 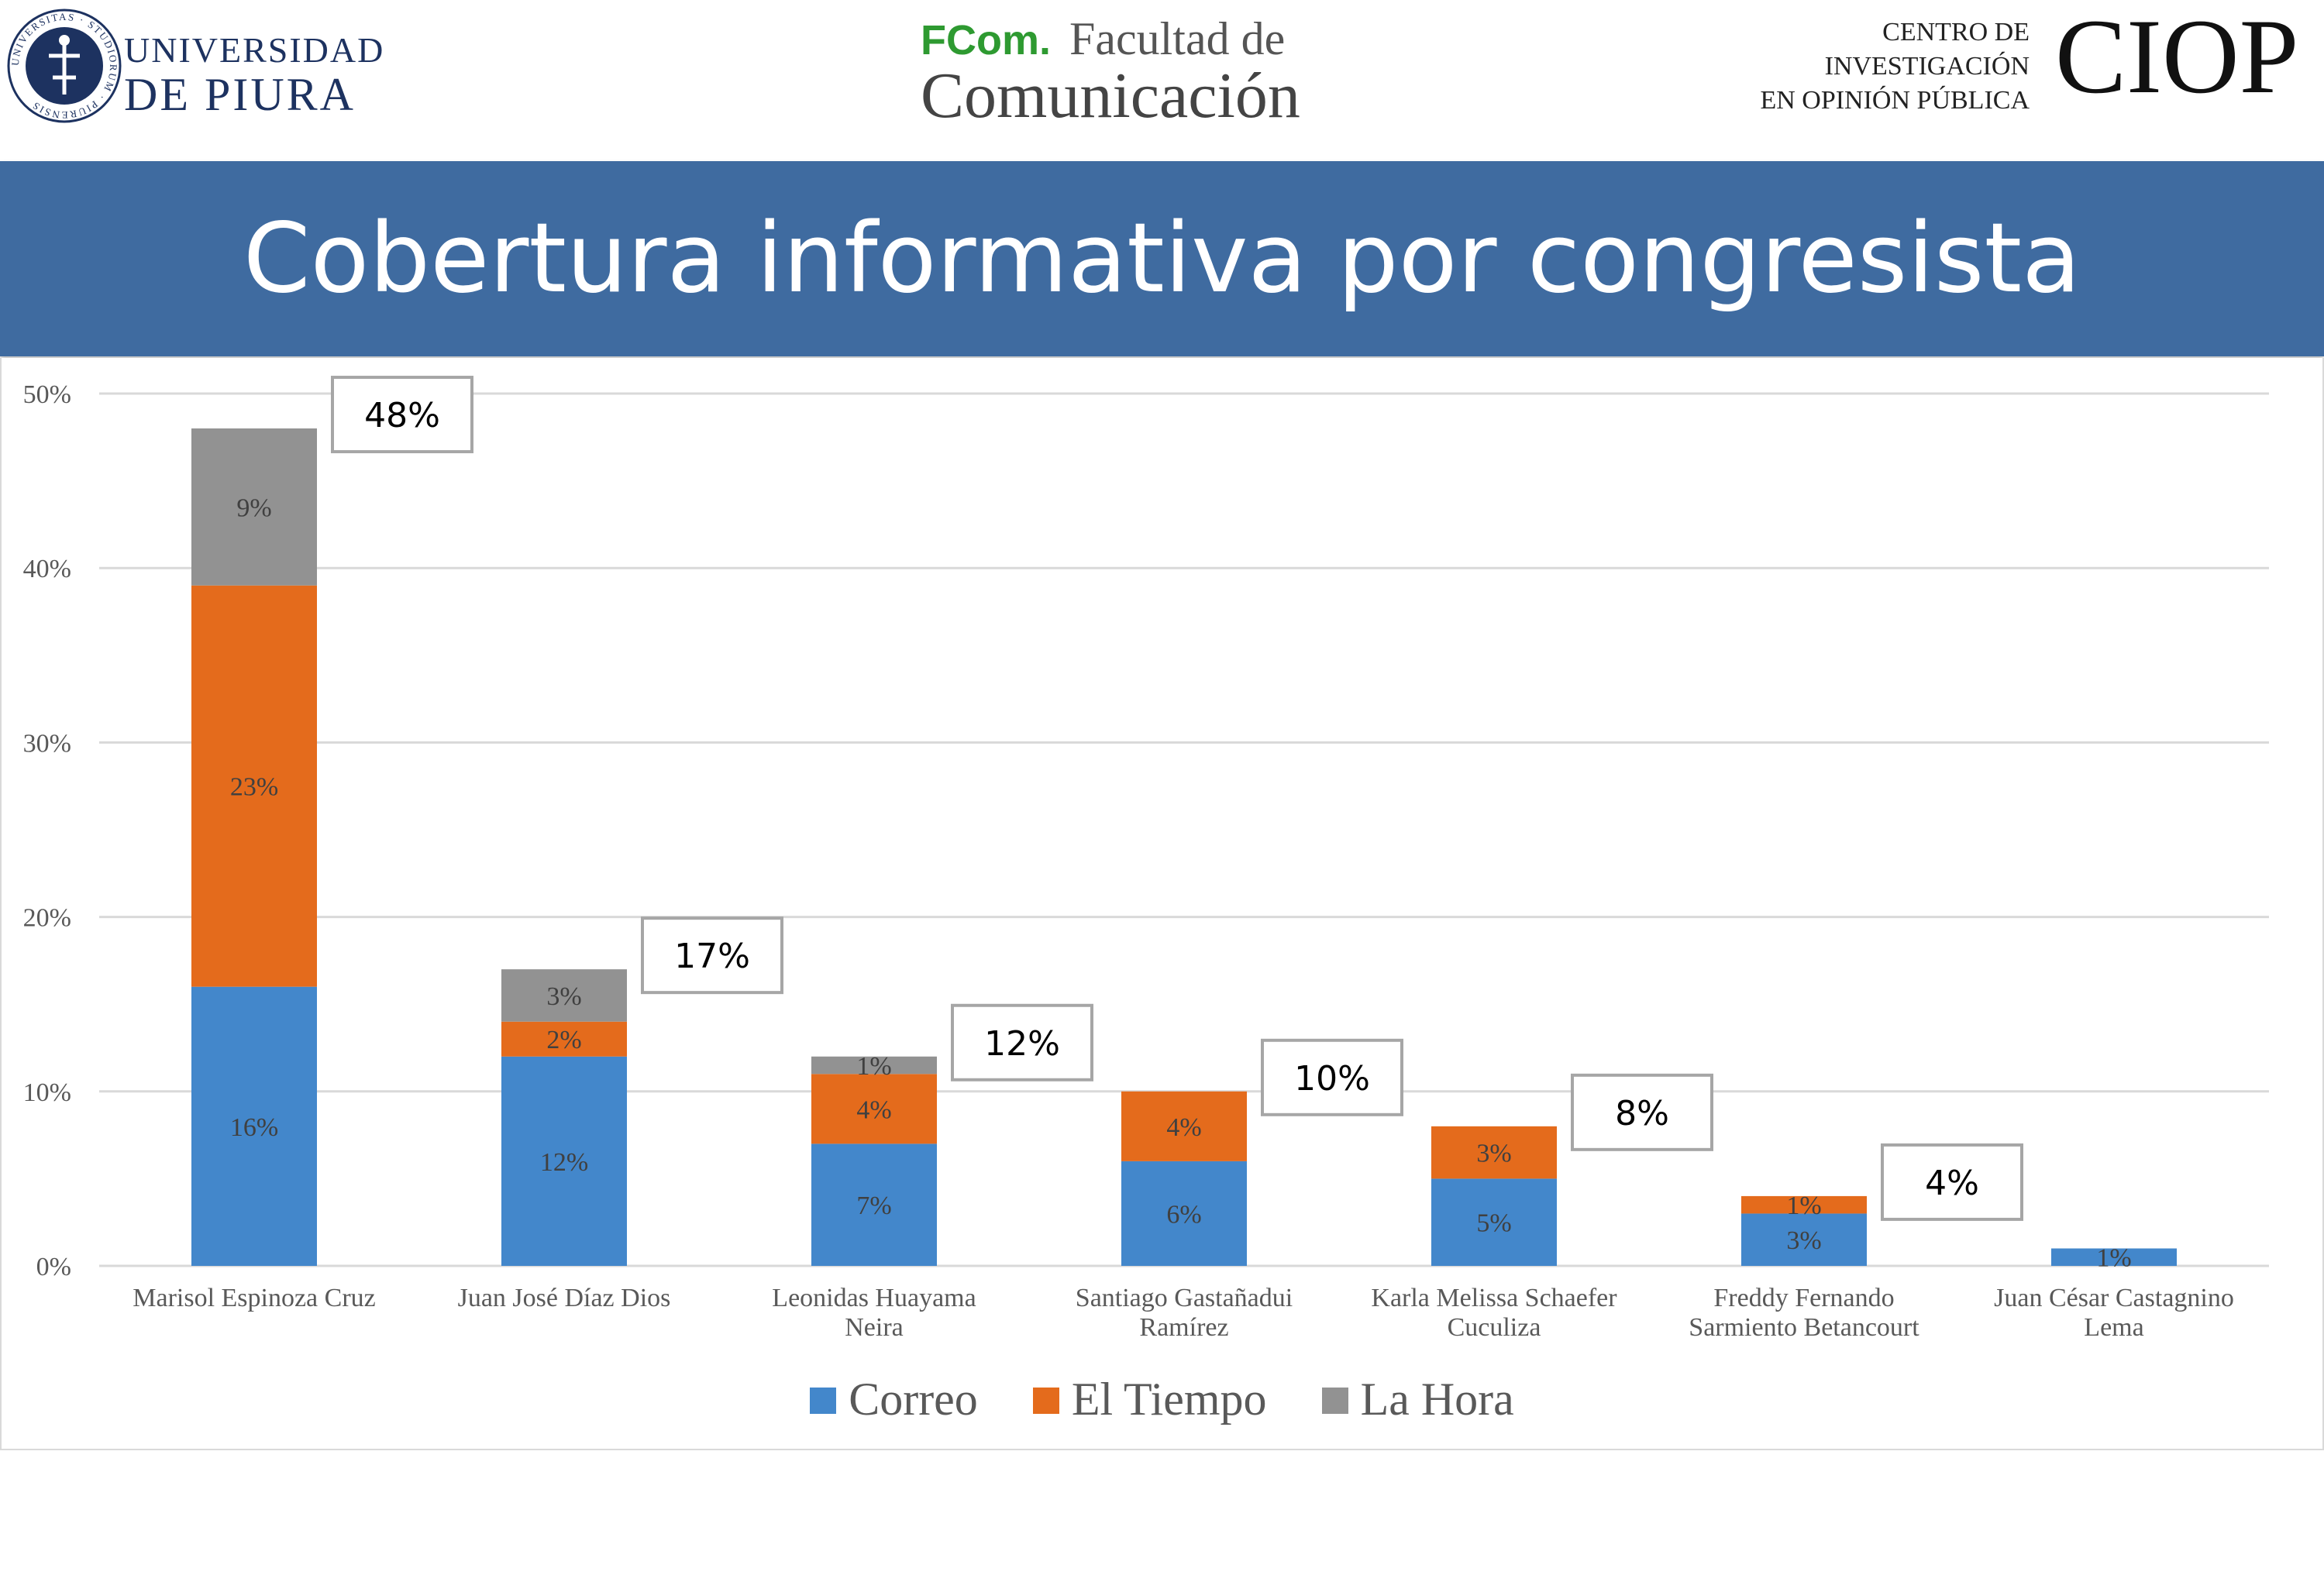 What do you see at coordinates (254, 1298) in the screenshot?
I see `x-tick-label: Marisol Espinoza Cruz` at bounding box center [254, 1298].